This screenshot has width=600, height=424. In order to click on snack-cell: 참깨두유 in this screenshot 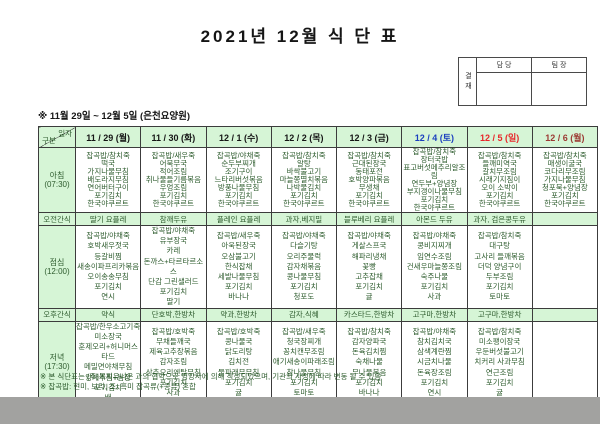, I will do `click(173, 219)`.